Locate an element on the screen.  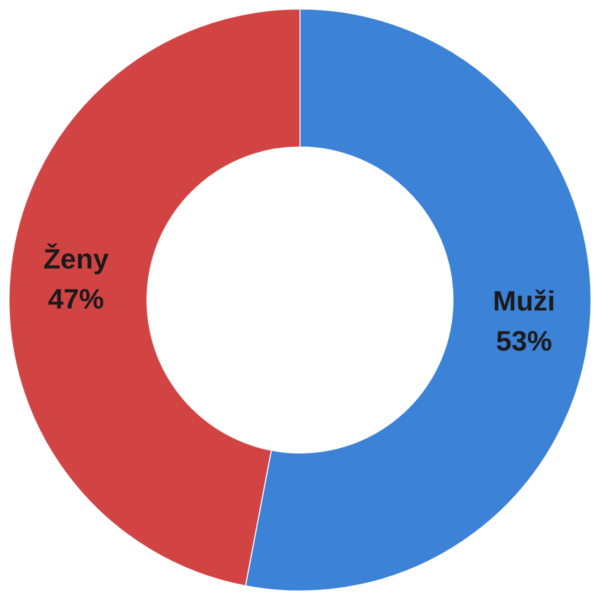
data-label: 47% is located at coordinates (76, 298).